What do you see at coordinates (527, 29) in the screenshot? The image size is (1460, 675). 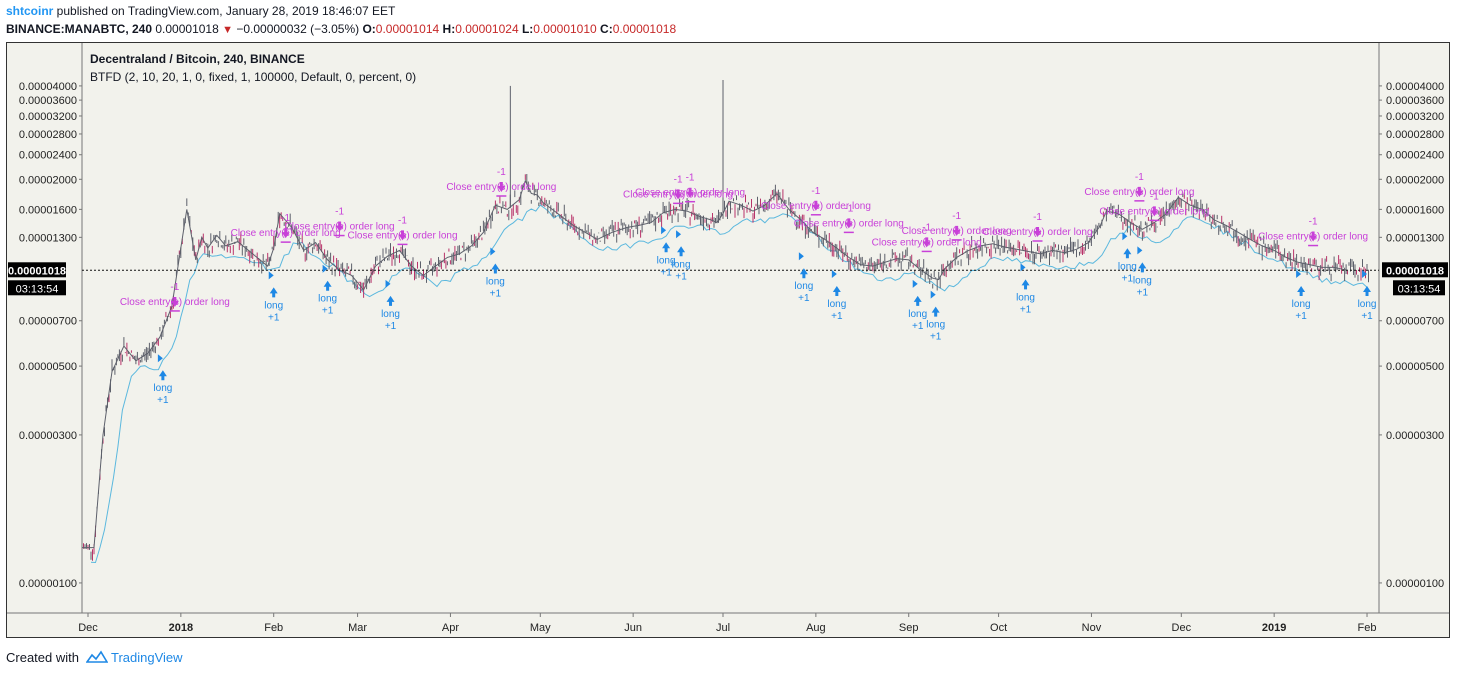 I see `ohlc-low-label: L:` at bounding box center [527, 29].